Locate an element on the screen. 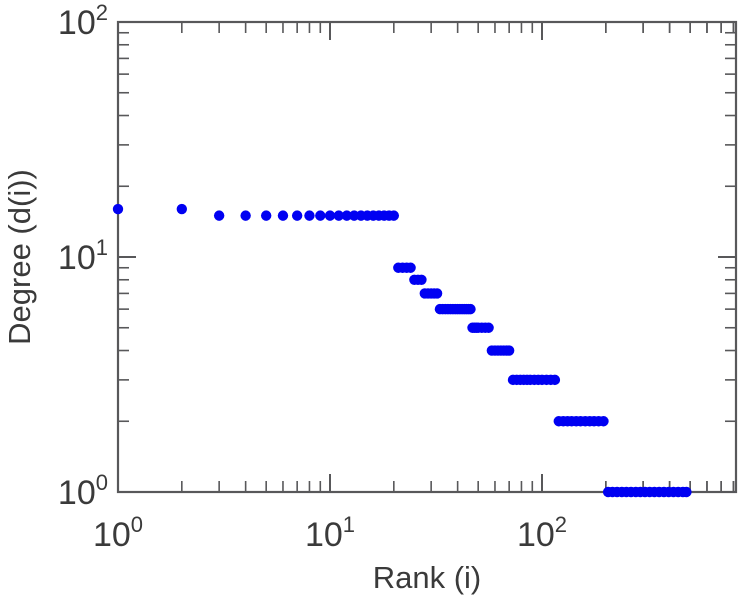 The image size is (754, 600). x-tick-label-1: 10¹ is located at coordinates (330, 533).